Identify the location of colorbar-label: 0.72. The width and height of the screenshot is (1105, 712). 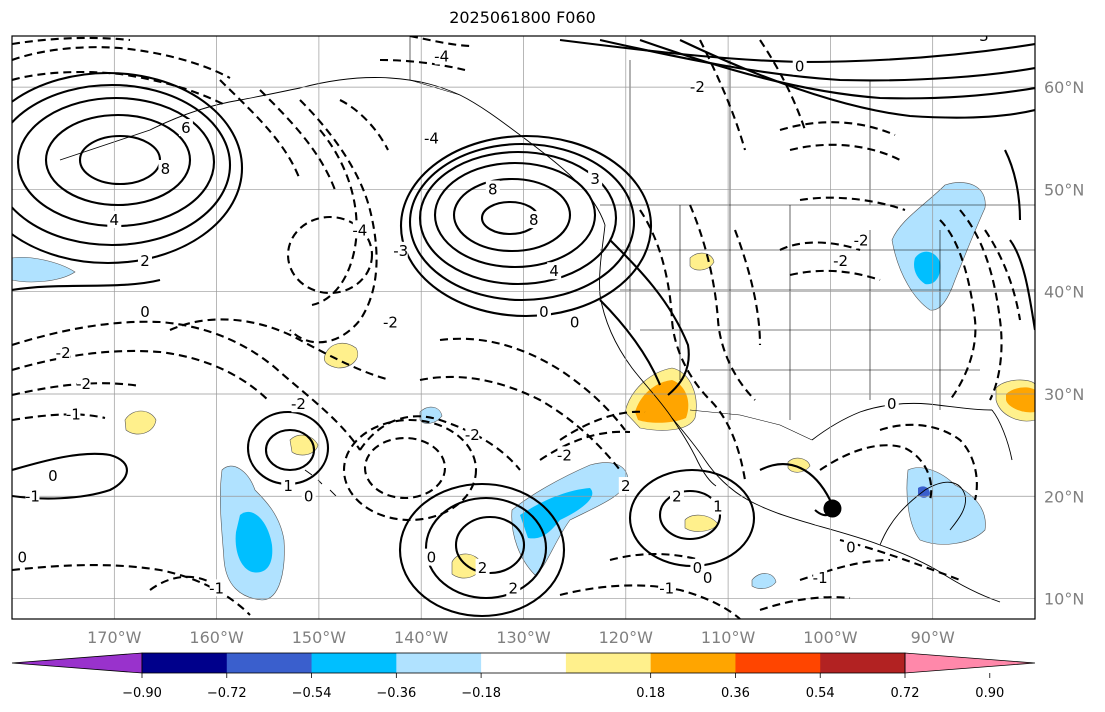
(905, 693).